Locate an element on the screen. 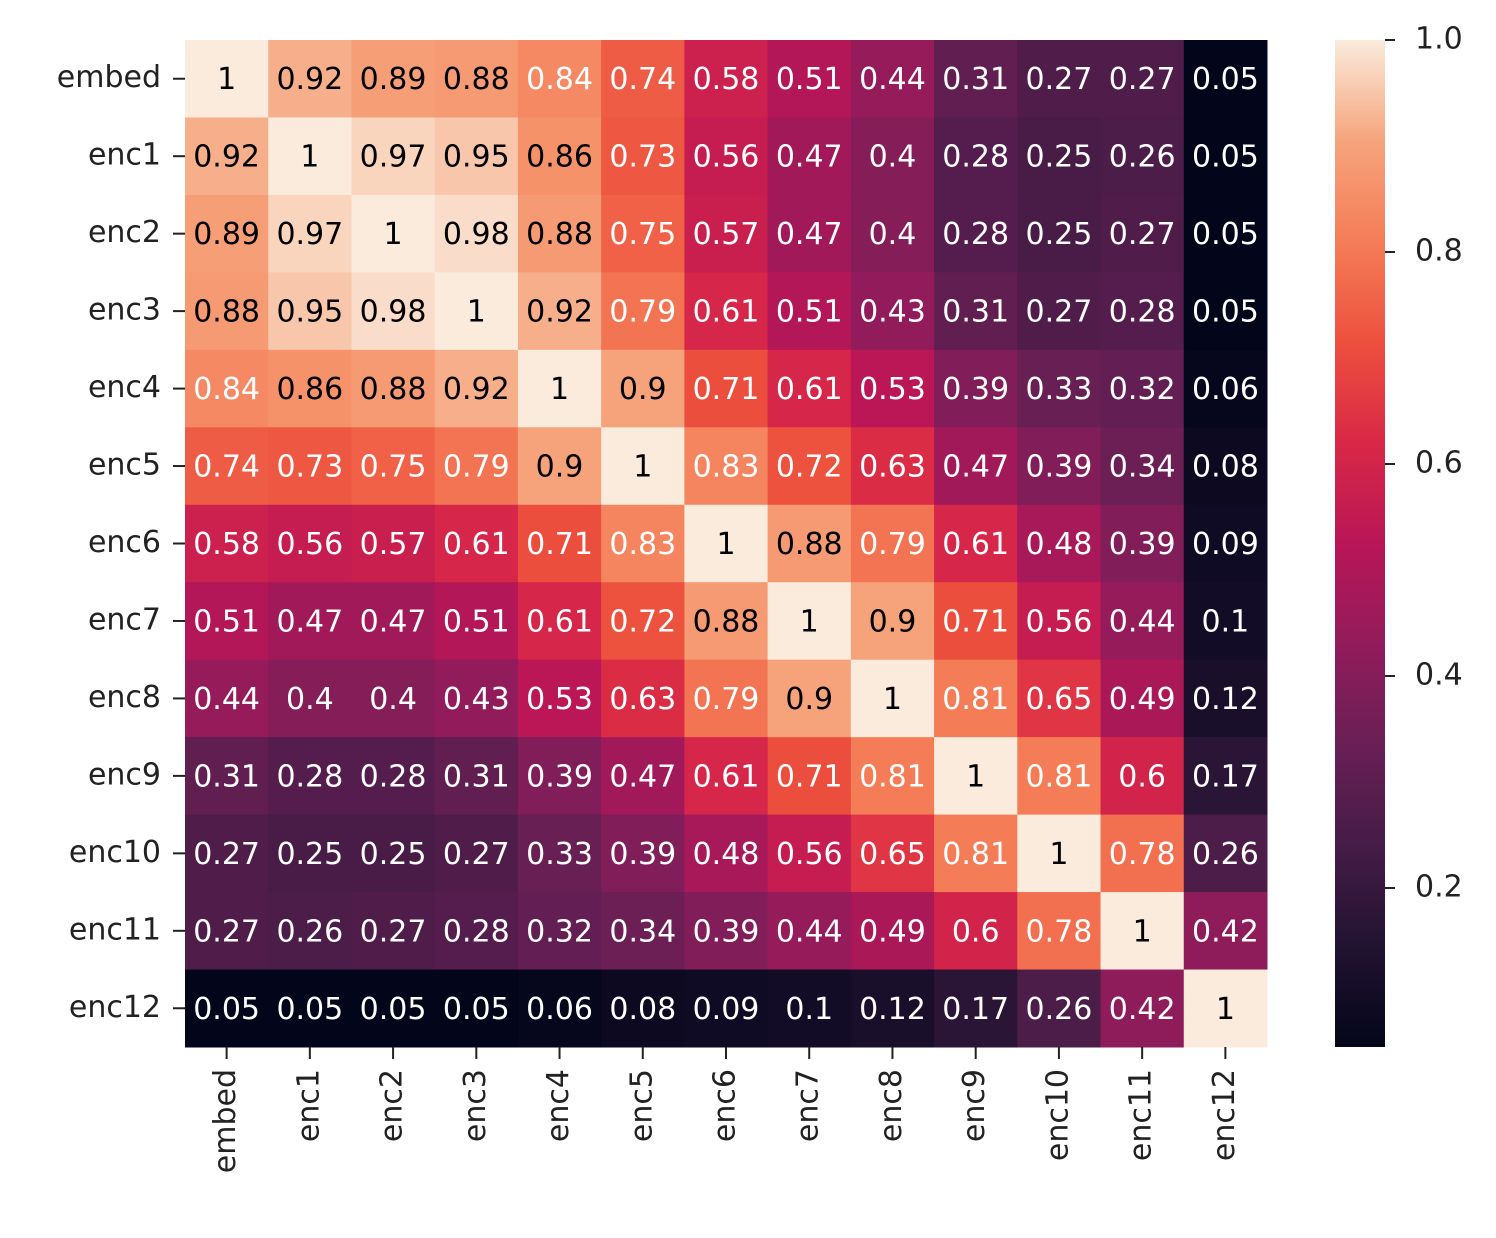  y-tick-label: enc8 is located at coordinates (124, 697).